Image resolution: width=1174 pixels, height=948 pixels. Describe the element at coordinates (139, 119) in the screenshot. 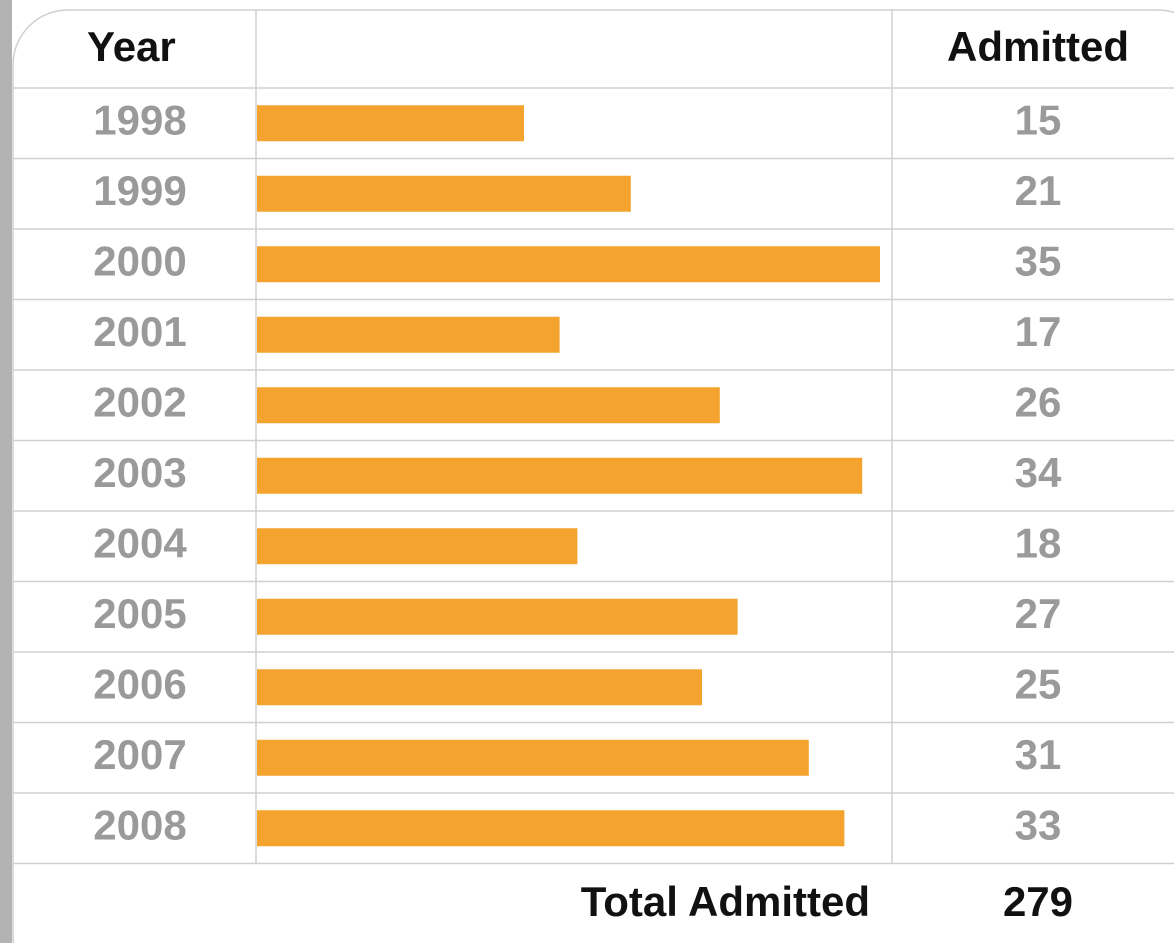

I see `year-label: 1998` at that location.